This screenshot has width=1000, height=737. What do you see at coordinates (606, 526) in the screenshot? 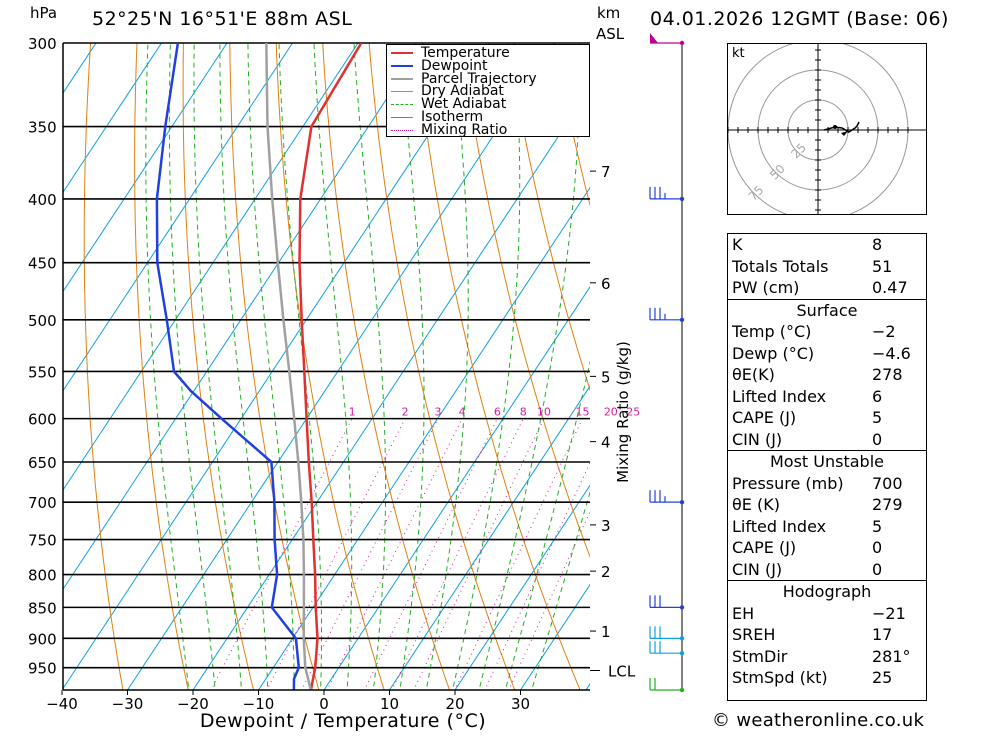
I see `km-label: 3` at bounding box center [606, 526].